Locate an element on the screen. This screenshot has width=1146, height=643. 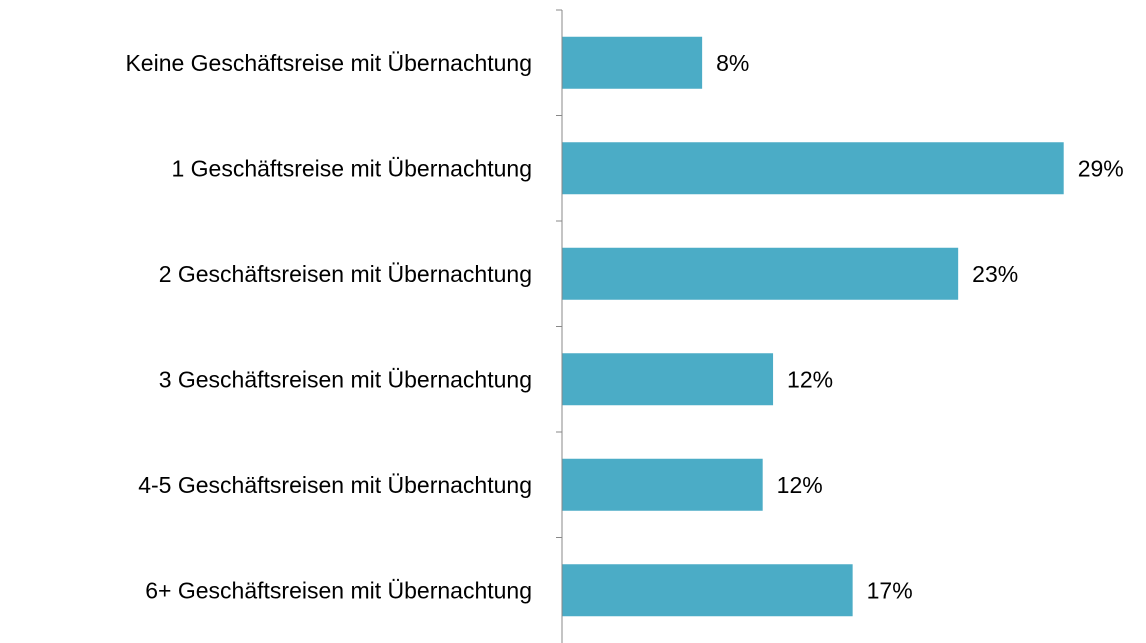
value-label: 29% is located at coordinates (1101, 168).